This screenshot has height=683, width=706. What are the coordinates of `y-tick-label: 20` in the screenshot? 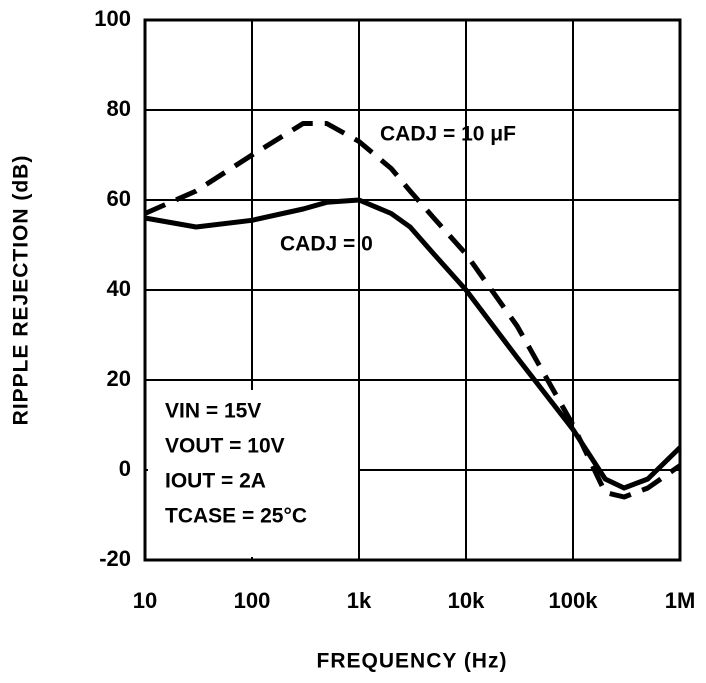 It's located at (119, 378).